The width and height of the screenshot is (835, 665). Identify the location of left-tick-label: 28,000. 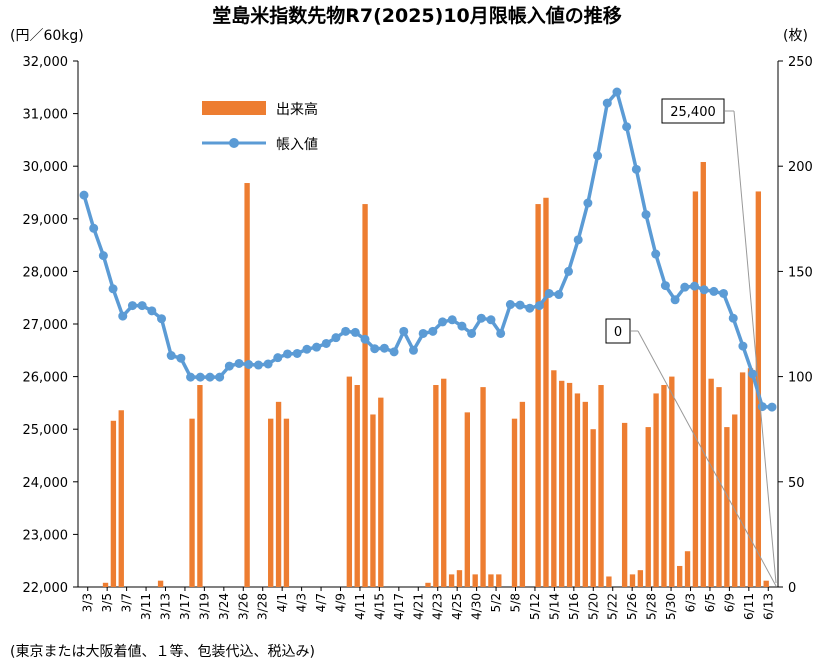
(46, 272).